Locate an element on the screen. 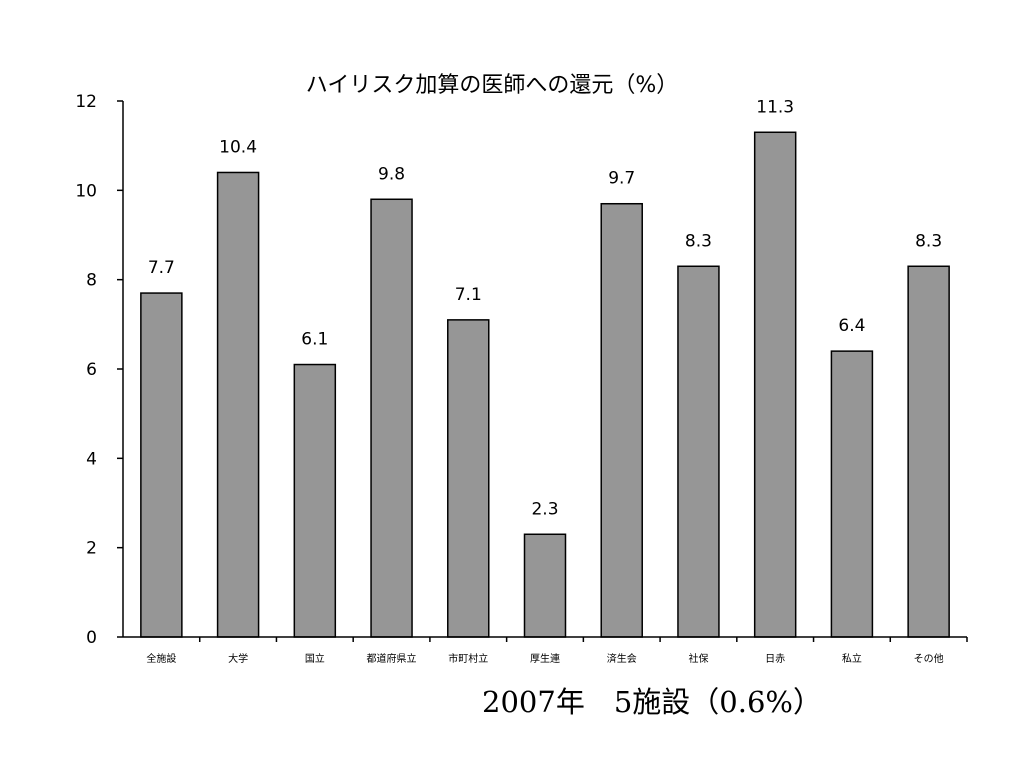 This screenshot has width=1024, height=773. y-tick-label: 12 is located at coordinates (86, 102).